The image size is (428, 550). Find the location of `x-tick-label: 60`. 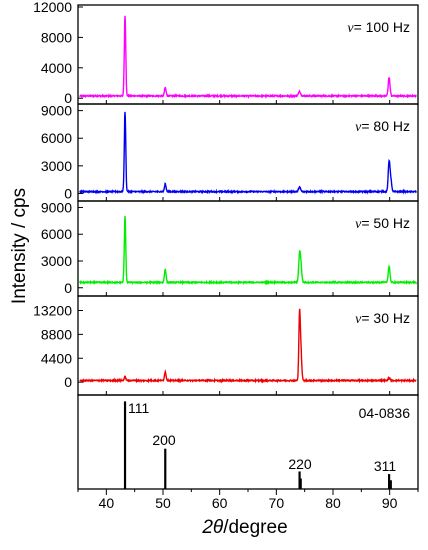

x-tick-label: 60 is located at coordinates (220, 503).